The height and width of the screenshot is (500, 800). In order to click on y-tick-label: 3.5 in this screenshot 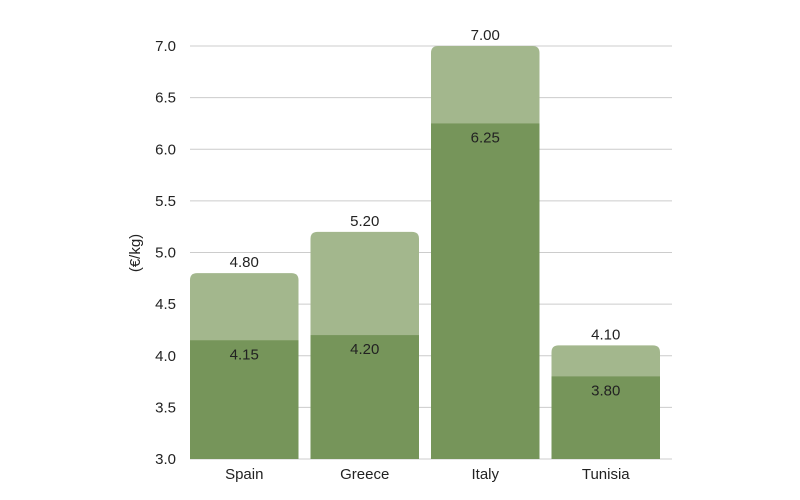, I will do `click(165, 407)`.